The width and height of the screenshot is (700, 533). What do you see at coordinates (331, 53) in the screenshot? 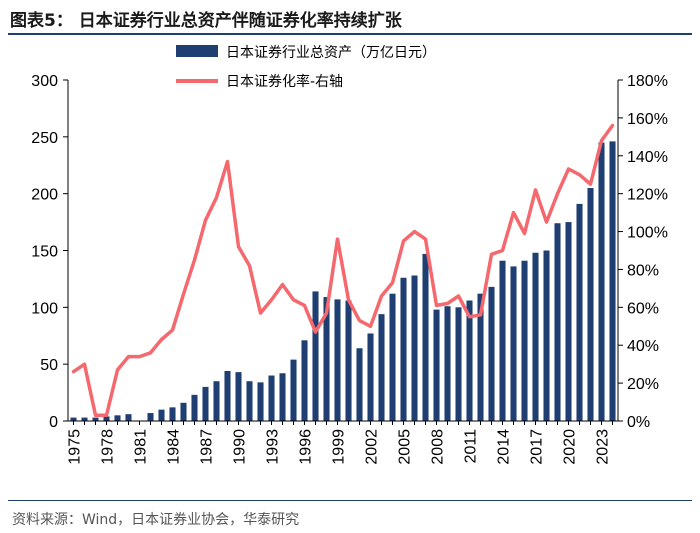
I see `legend-label-assets: 日本证券行业总资产（万亿日元）` at bounding box center [331, 53].